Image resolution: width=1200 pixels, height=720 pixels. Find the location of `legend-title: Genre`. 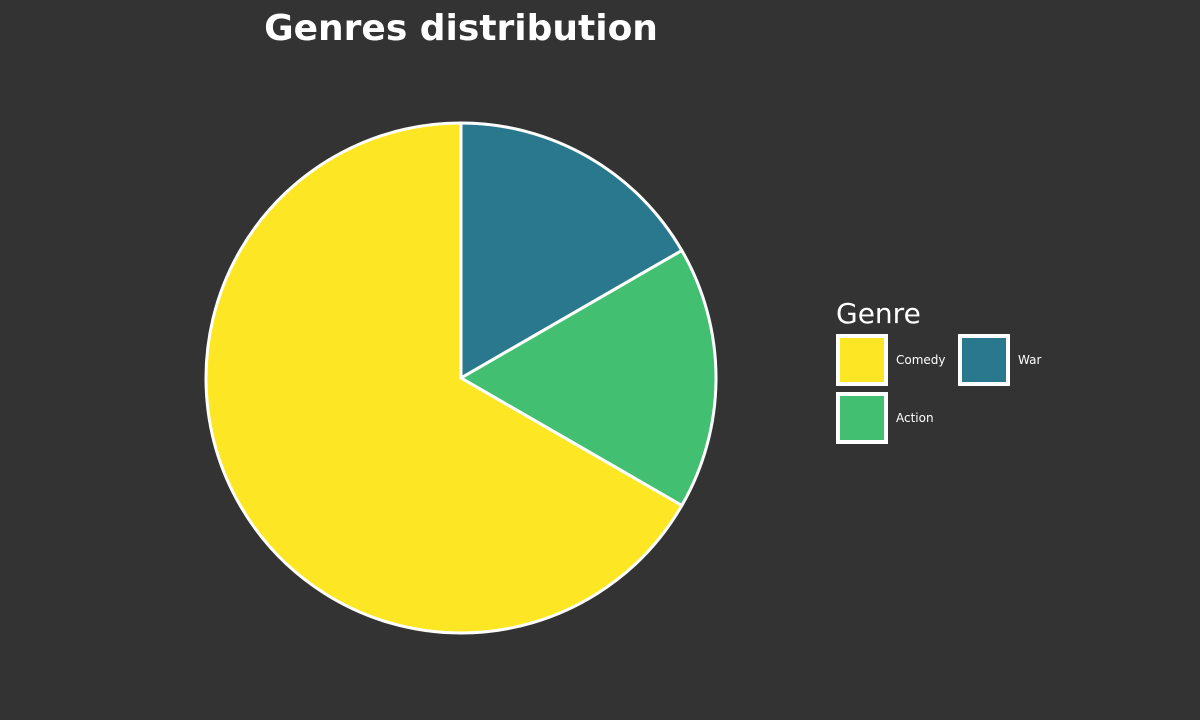

legend-title: Genre is located at coordinates (878, 313).